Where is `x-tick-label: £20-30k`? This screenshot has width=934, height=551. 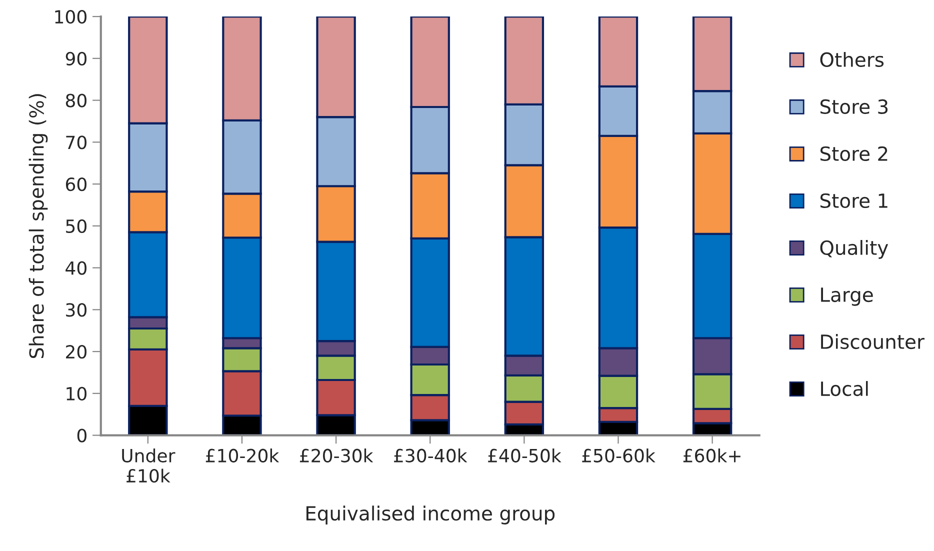 x-tick-label: £20-30k is located at coordinates (337, 455).